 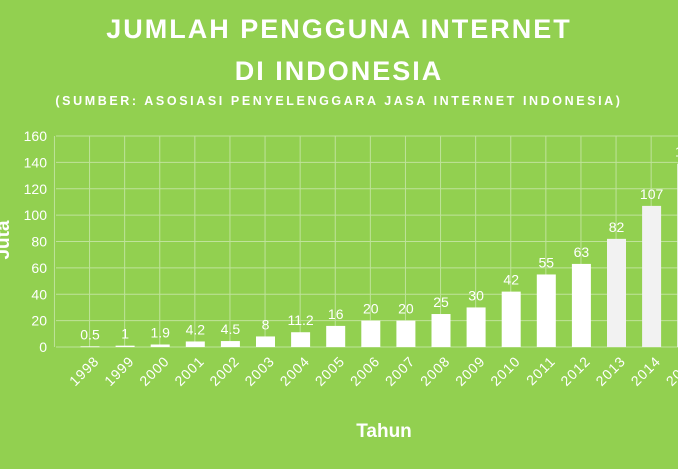 I want to click on bar-2010, so click(x=511, y=319).